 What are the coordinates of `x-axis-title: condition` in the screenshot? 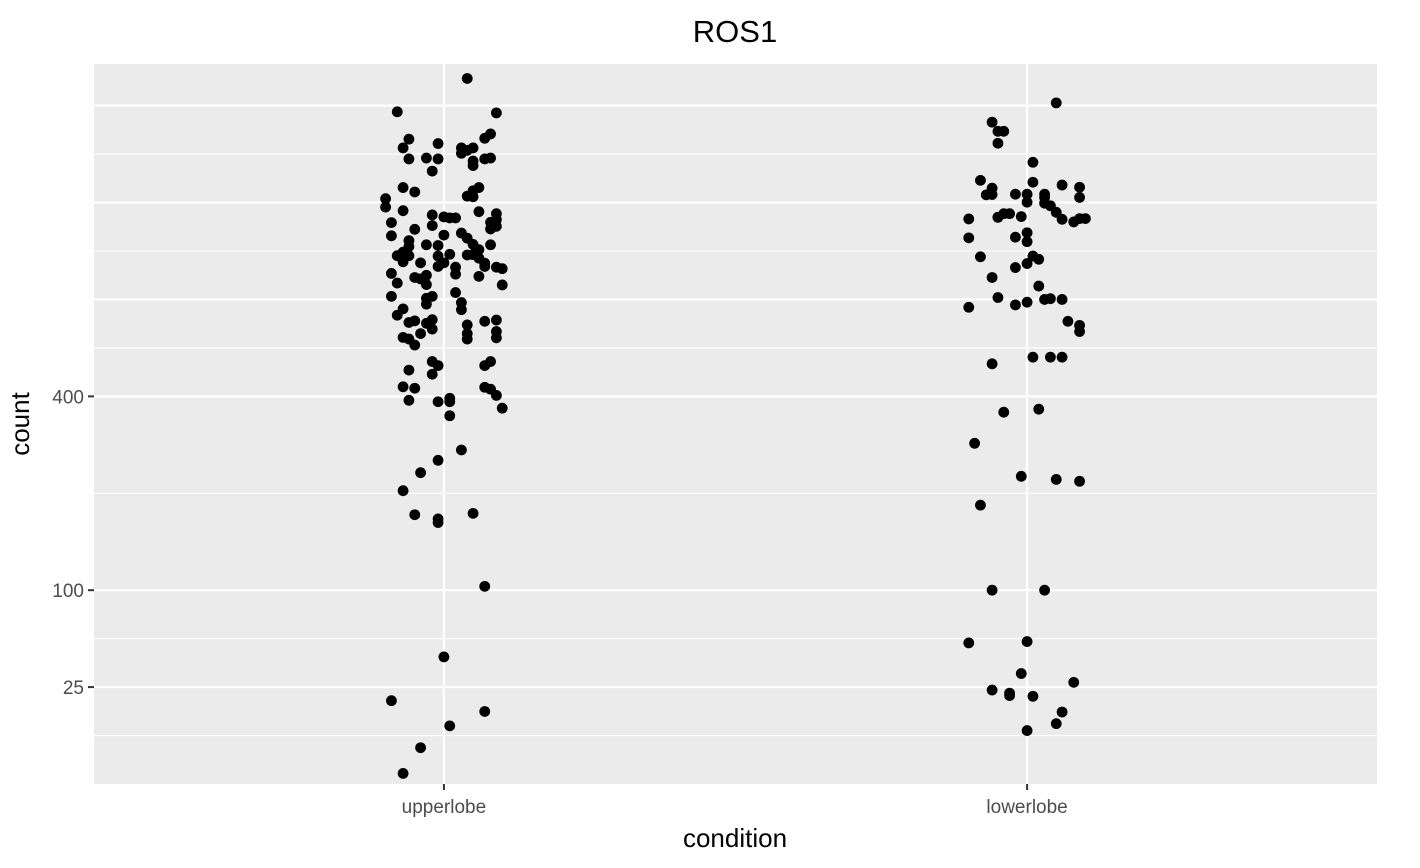 It's located at (735, 838).